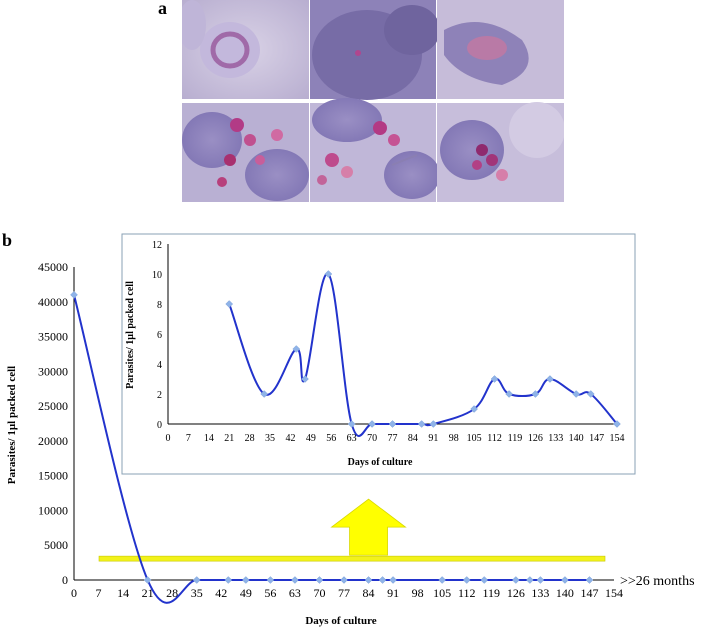 The height and width of the screenshot is (629, 709). What do you see at coordinates (589, 593) in the screenshot?
I see `main-x-tick-label: 147` at bounding box center [589, 593].